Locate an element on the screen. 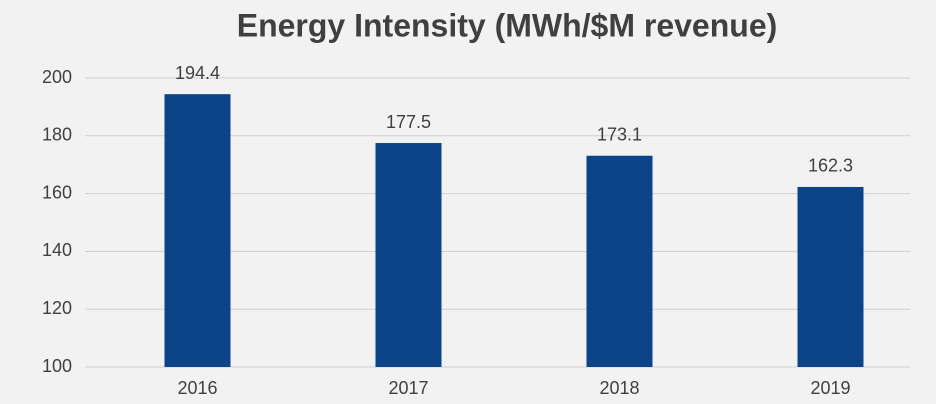 The width and height of the screenshot is (936, 404). y-tick-label: 140 is located at coordinates (57, 250).